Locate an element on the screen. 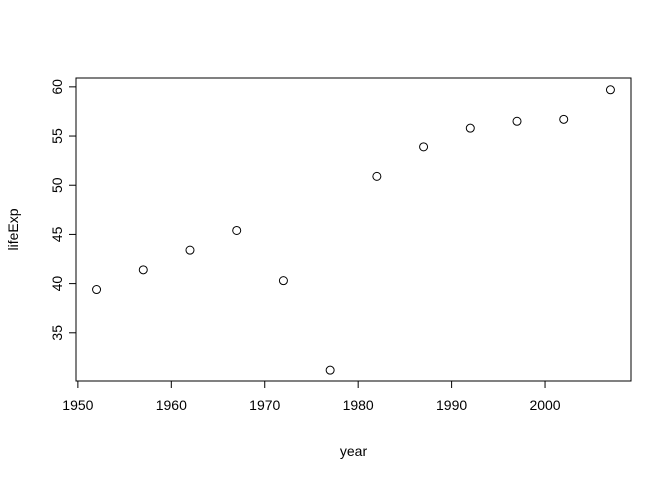 Image resolution: width=672 pixels, height=480 pixels. y-tick-label: 40 is located at coordinates (57, 284).